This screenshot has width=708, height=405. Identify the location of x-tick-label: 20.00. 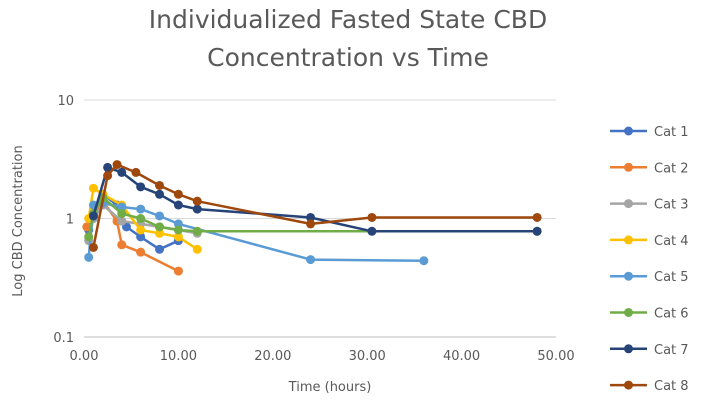
(272, 356).